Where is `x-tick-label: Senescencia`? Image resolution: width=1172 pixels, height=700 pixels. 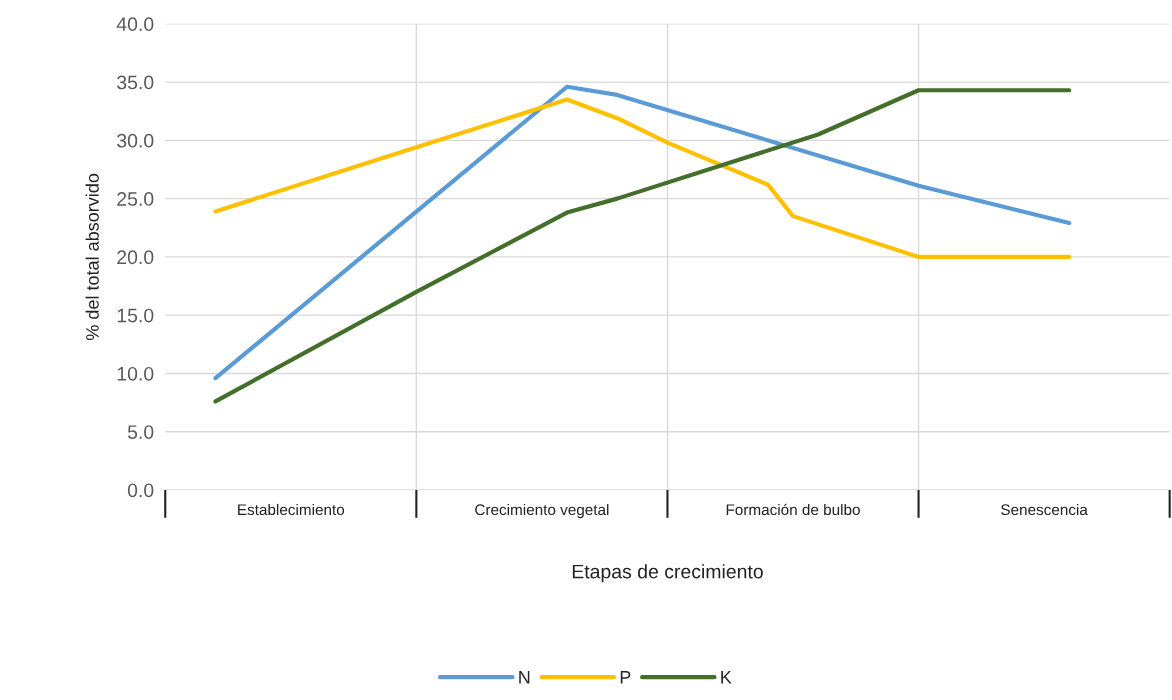 x-tick-label: Senescencia is located at coordinates (1044, 509).